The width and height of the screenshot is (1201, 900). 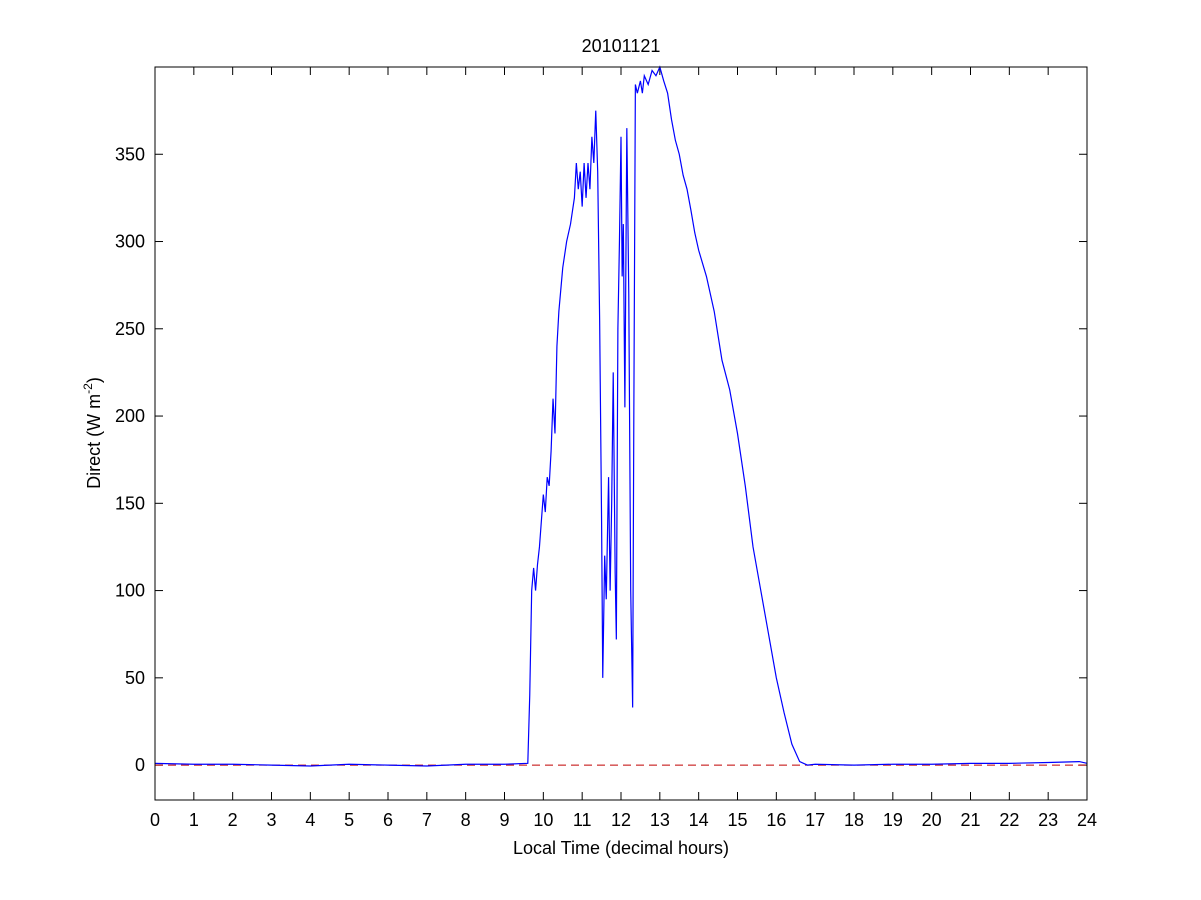 What do you see at coordinates (88, 388) in the screenshot?
I see `y-axis-label-superscript: -2` at bounding box center [88, 388].